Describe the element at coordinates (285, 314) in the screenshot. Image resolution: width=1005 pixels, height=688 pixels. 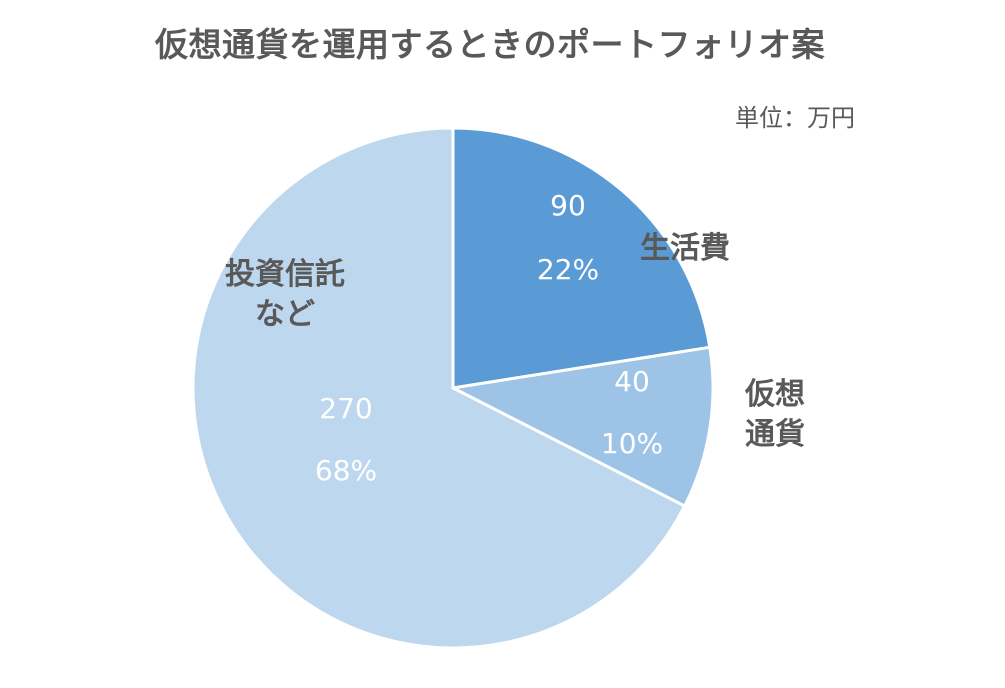
I see `category-label-line: など` at that location.